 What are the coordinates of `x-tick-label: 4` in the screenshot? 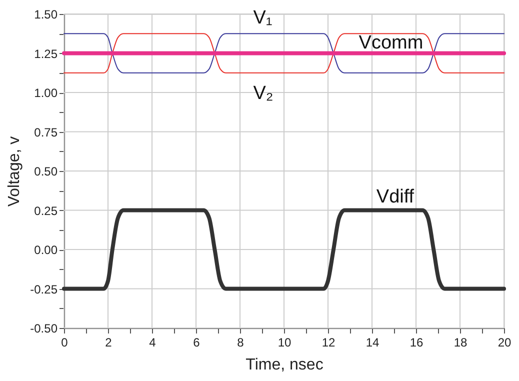 It's located at (152, 343).